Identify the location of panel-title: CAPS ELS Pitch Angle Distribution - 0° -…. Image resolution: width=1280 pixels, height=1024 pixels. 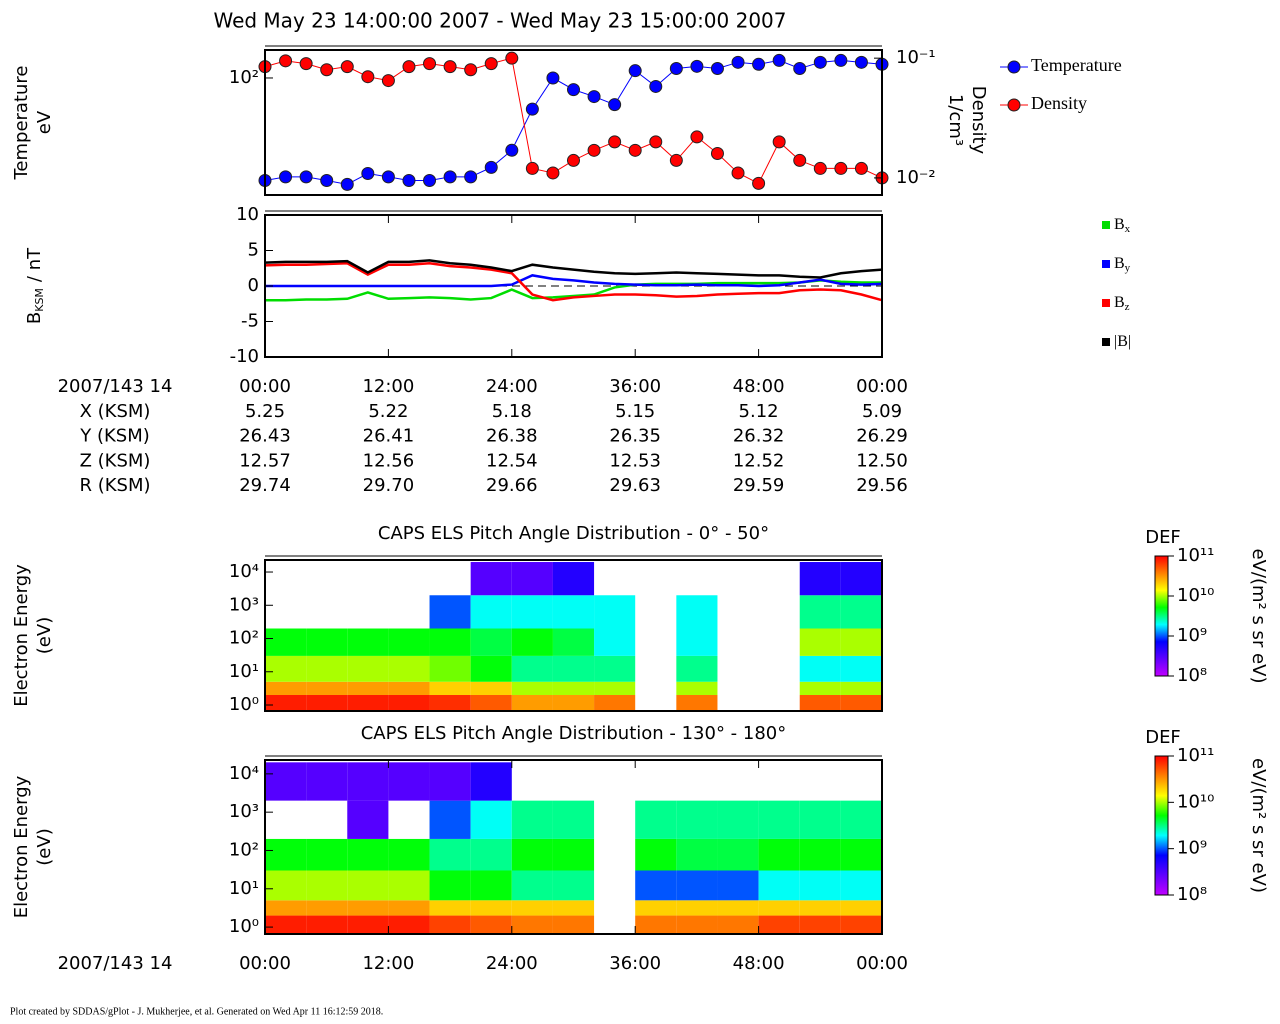
(573, 533).